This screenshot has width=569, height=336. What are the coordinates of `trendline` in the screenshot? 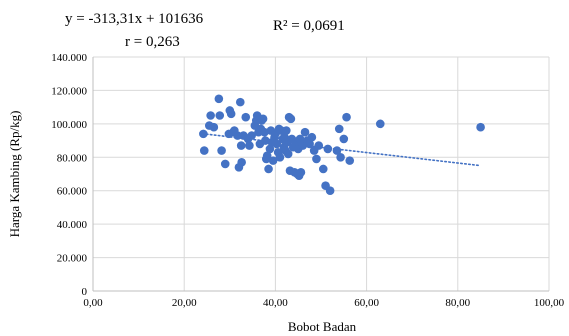 It's located at (341, 149).